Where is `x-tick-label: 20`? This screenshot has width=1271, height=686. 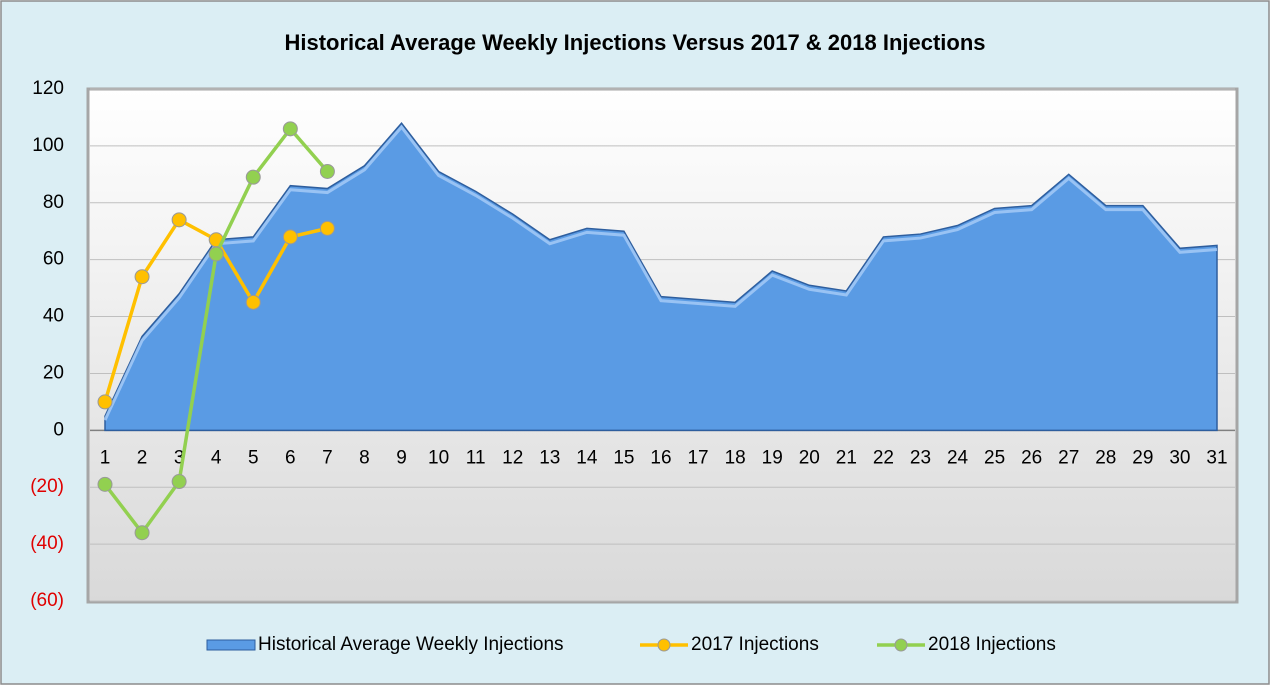
x-tick-label: 20 is located at coordinates (809, 457).